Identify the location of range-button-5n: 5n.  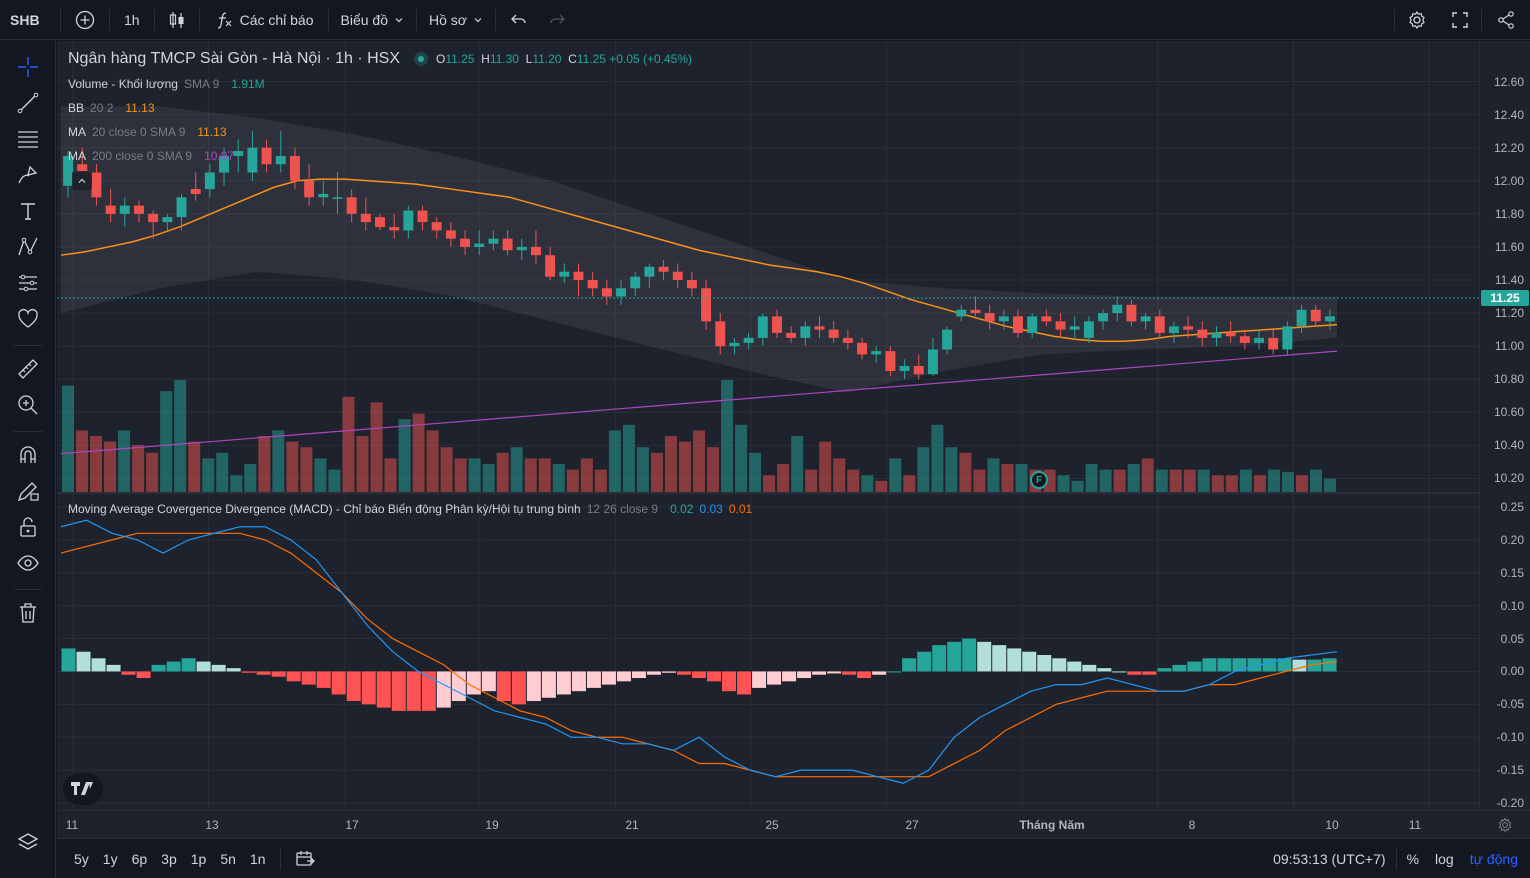
(228, 858).